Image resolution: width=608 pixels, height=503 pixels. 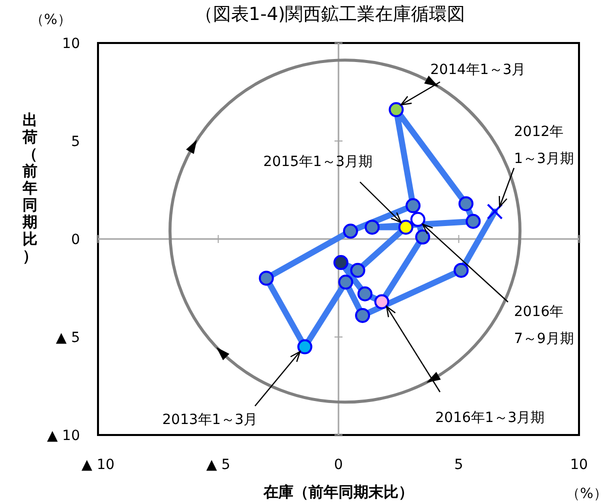 What do you see at coordinates (459, 465) in the screenshot?
I see `x-tick-label: 5` at bounding box center [459, 465].